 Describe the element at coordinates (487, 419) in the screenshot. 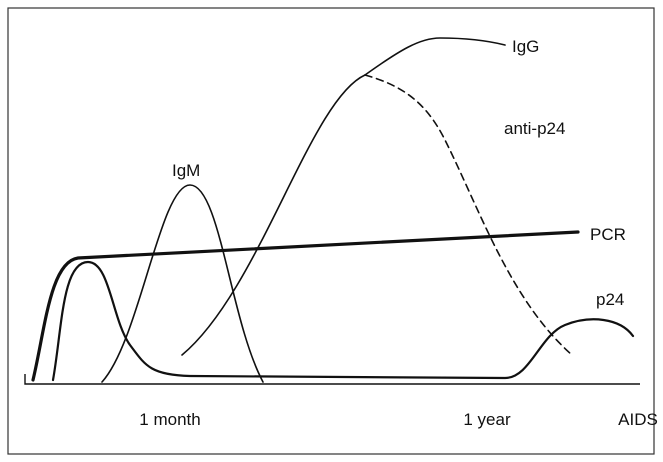

I see `axis-label: 1 year` at that location.